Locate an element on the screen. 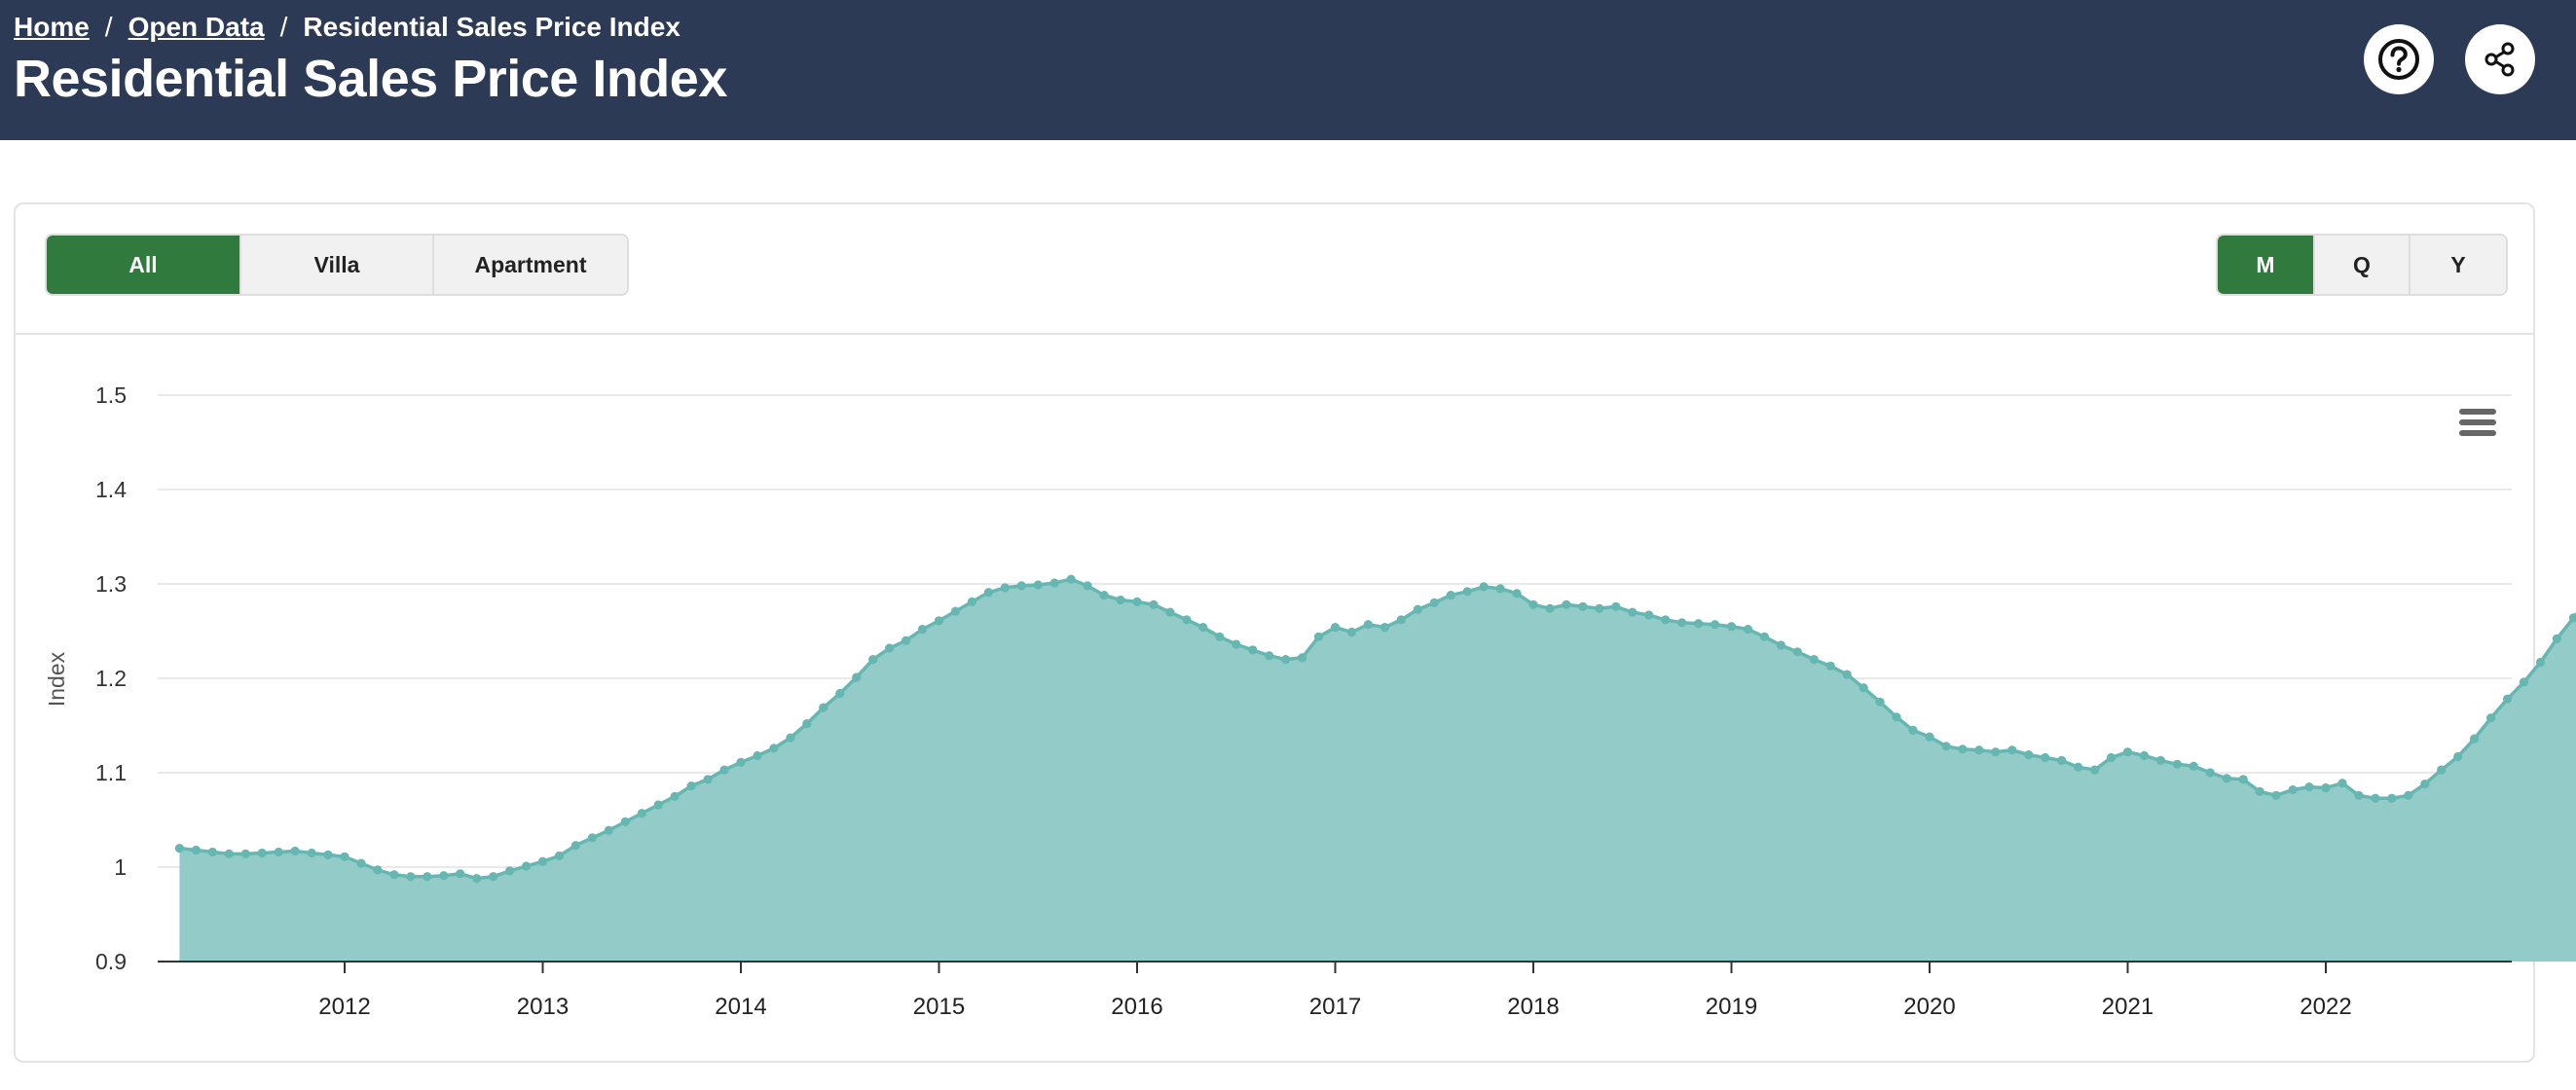 The image size is (2576, 1090). filter-villa-button: Villa is located at coordinates (337, 265).